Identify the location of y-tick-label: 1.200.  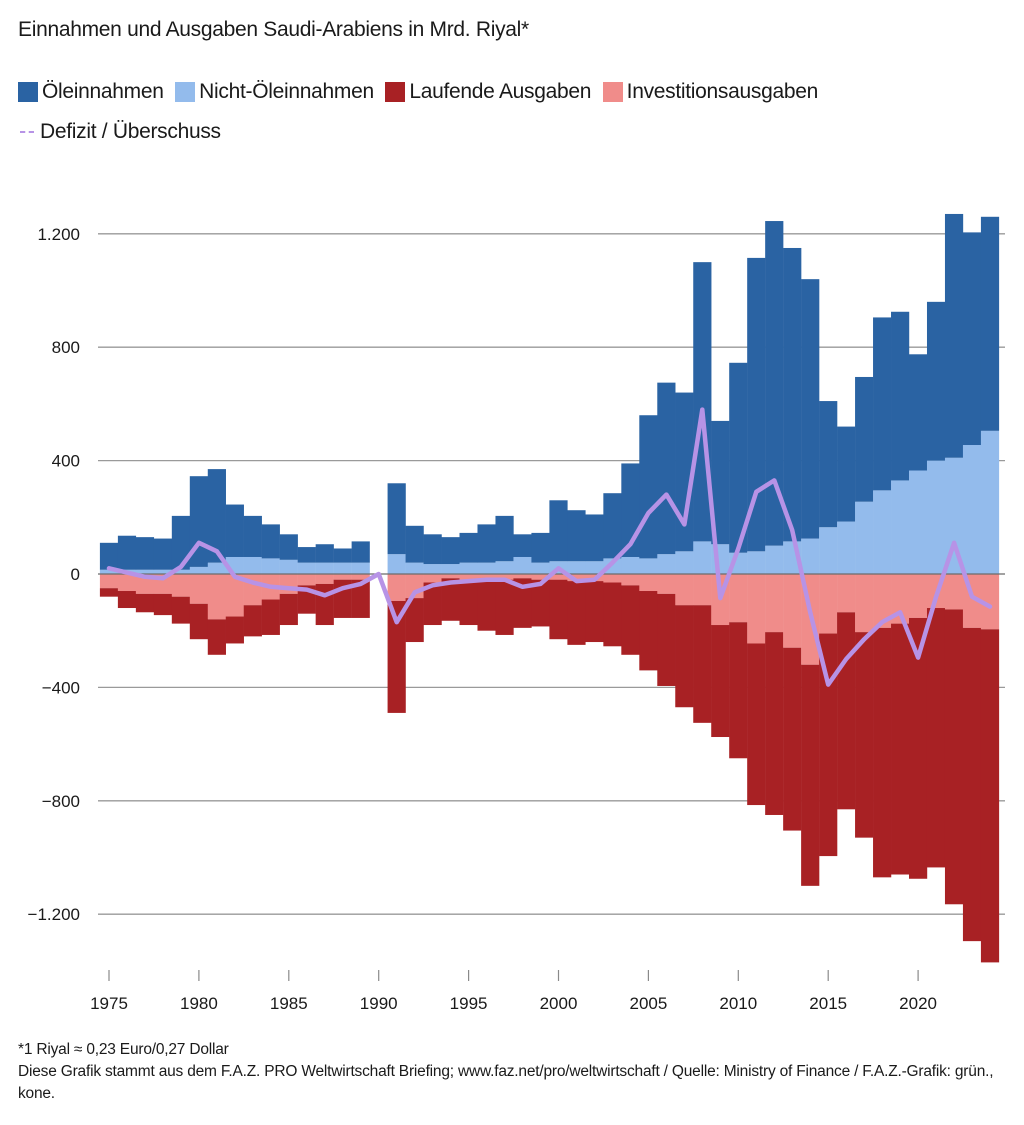
(58, 234).